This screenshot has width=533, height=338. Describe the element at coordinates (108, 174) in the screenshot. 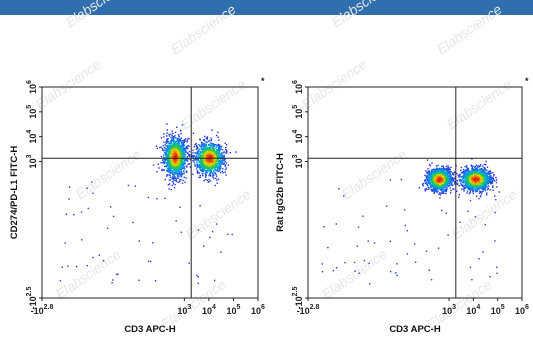

I see `watermark-text: Elabscience` at that location.